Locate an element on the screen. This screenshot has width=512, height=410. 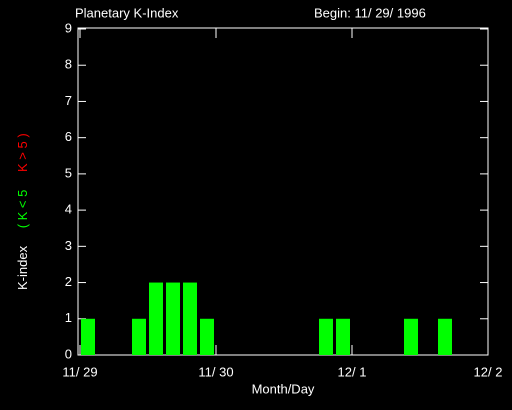
y-tick-label: 9 is located at coordinates (68, 27).